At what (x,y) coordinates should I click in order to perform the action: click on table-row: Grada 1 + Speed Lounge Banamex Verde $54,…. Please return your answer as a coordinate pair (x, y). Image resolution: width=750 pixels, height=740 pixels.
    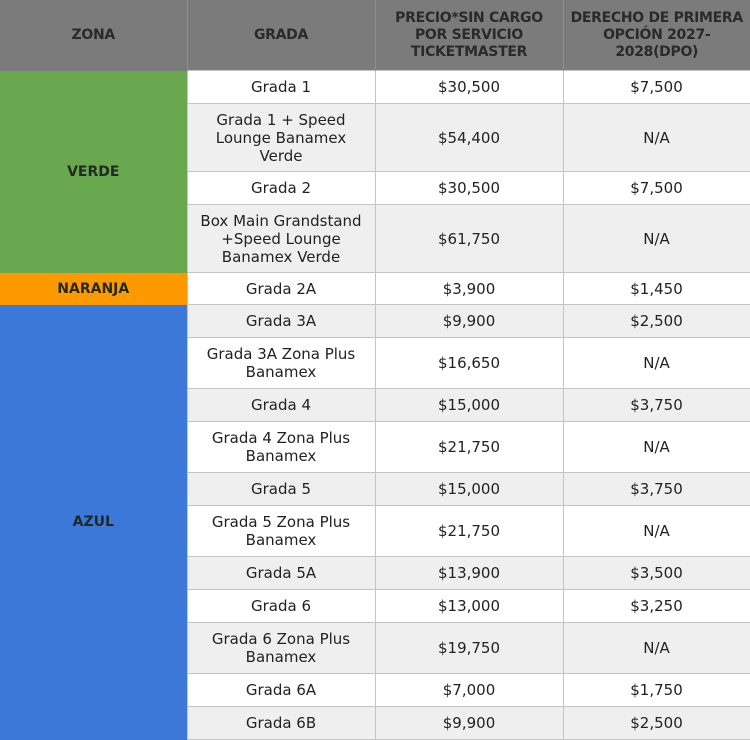
    Looking at the image, I should click on (375, 137).